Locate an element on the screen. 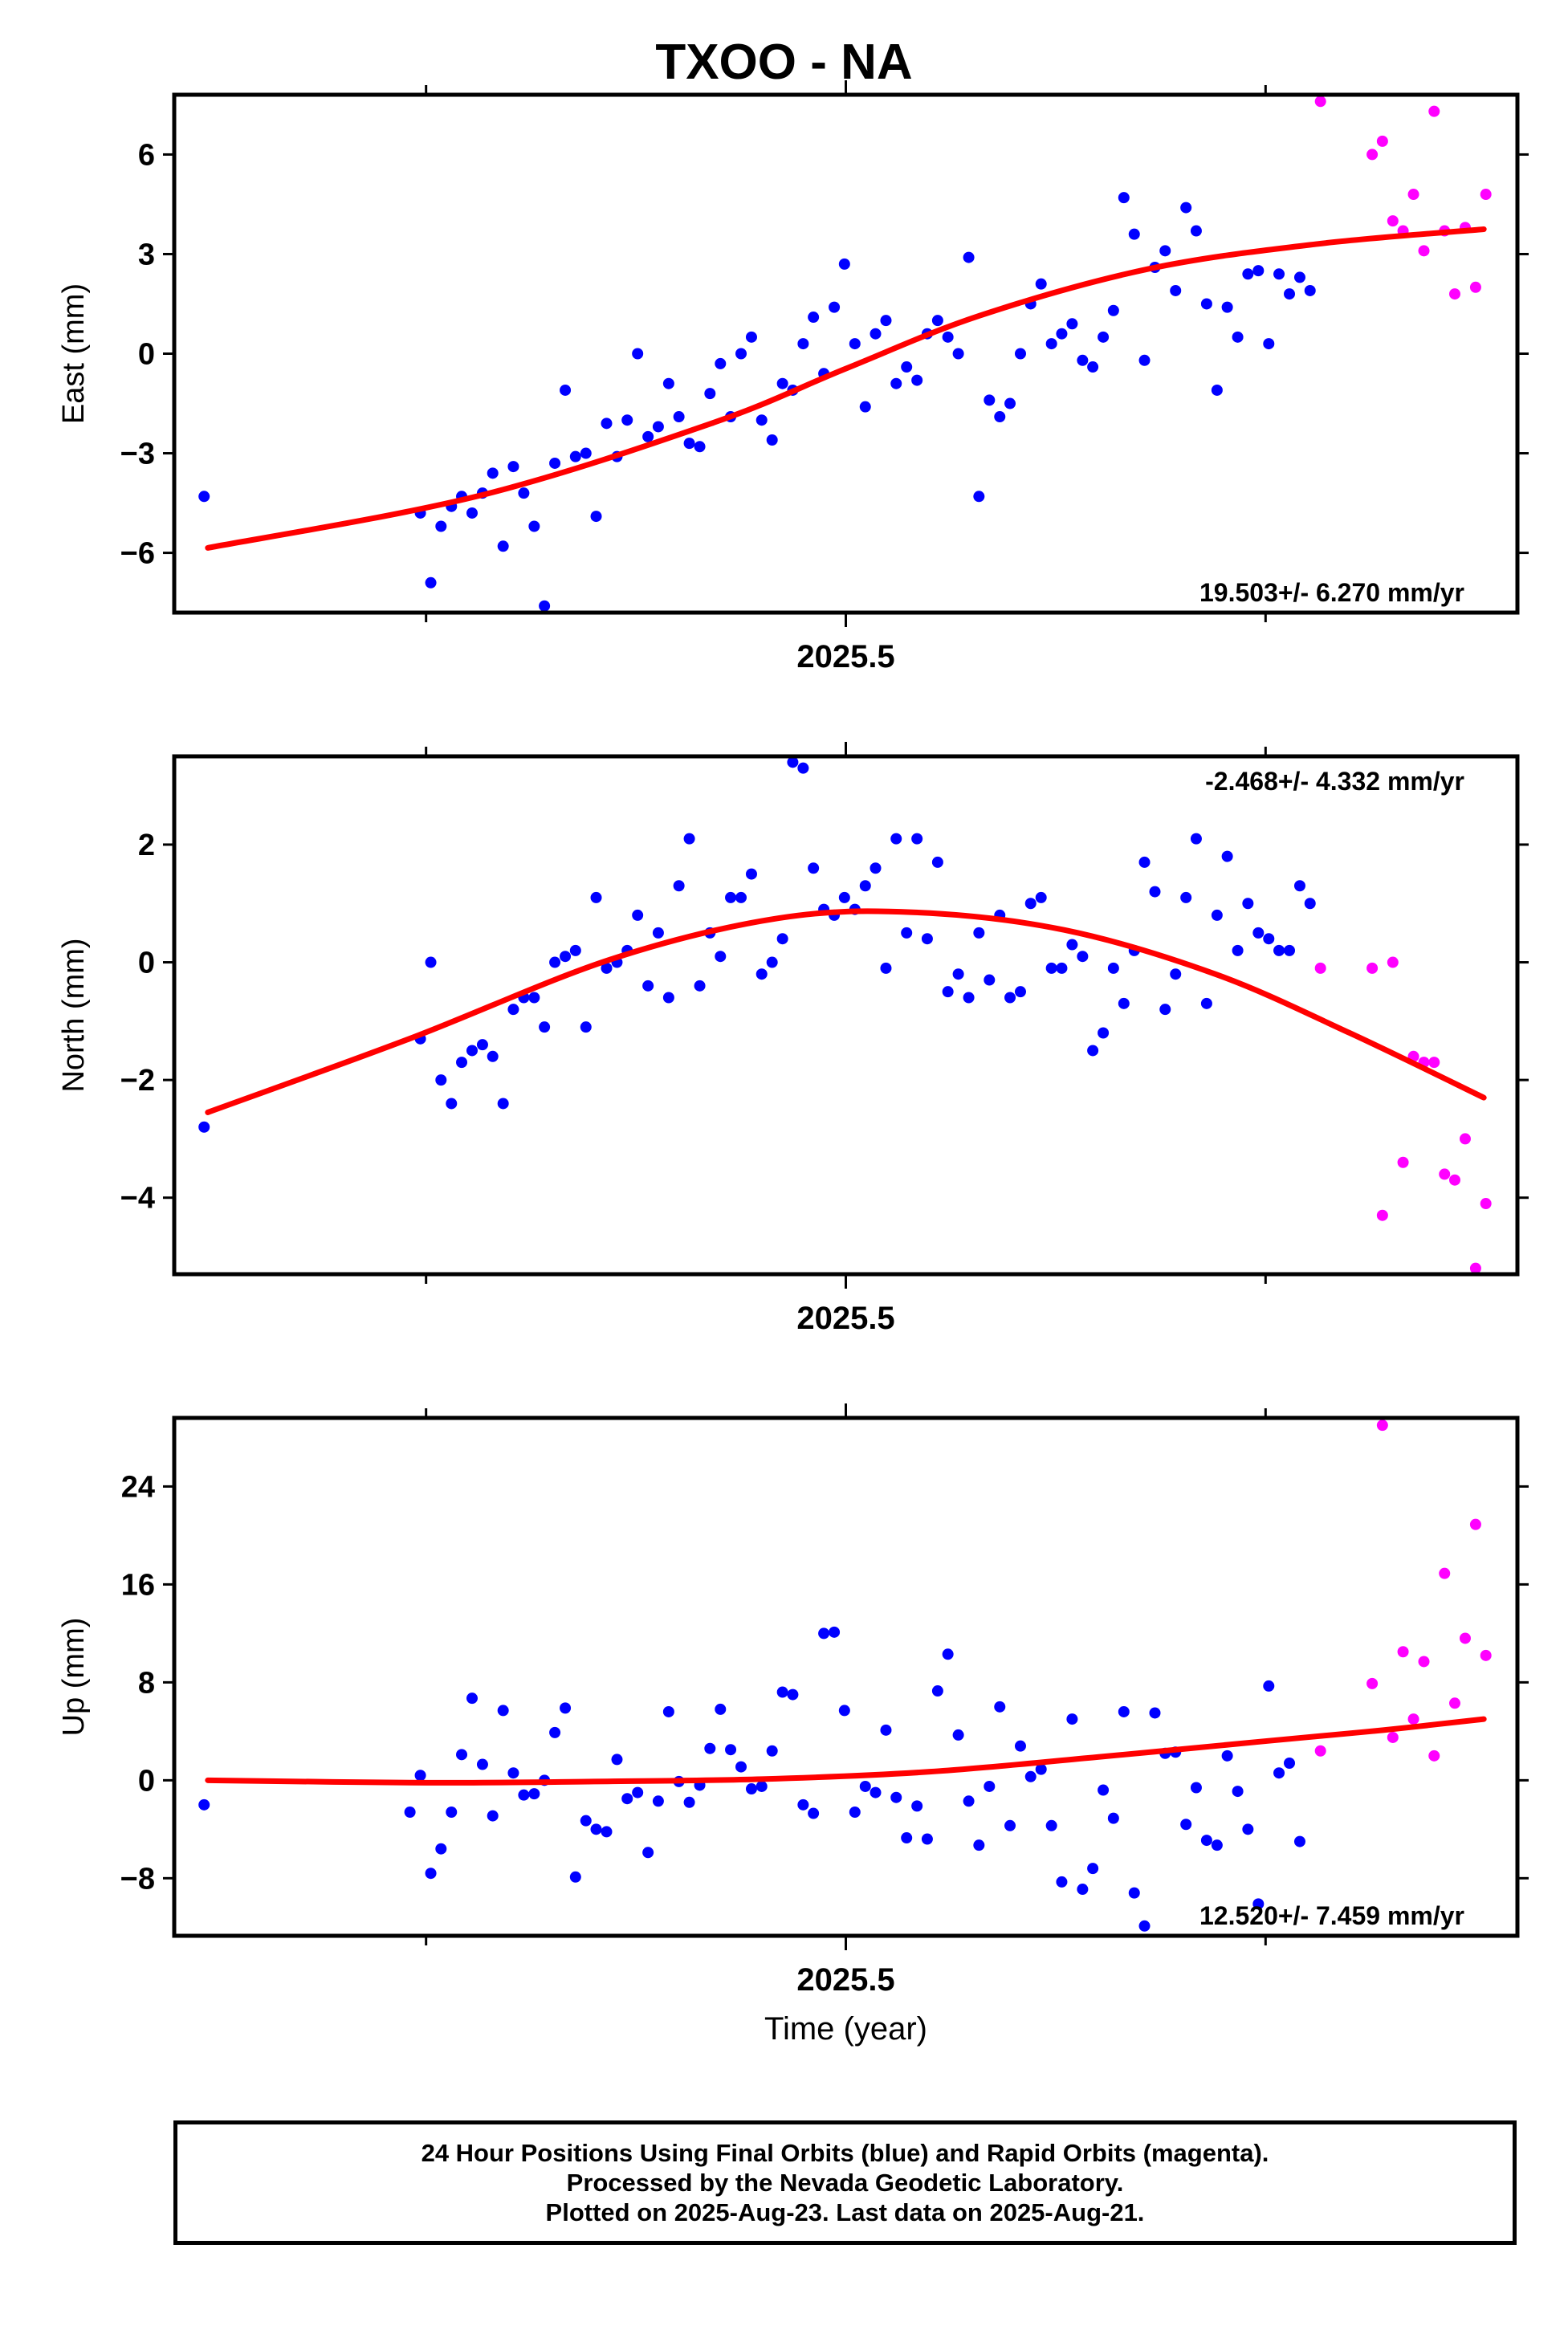  y-tick-label-up: 24 is located at coordinates (138, 1487).